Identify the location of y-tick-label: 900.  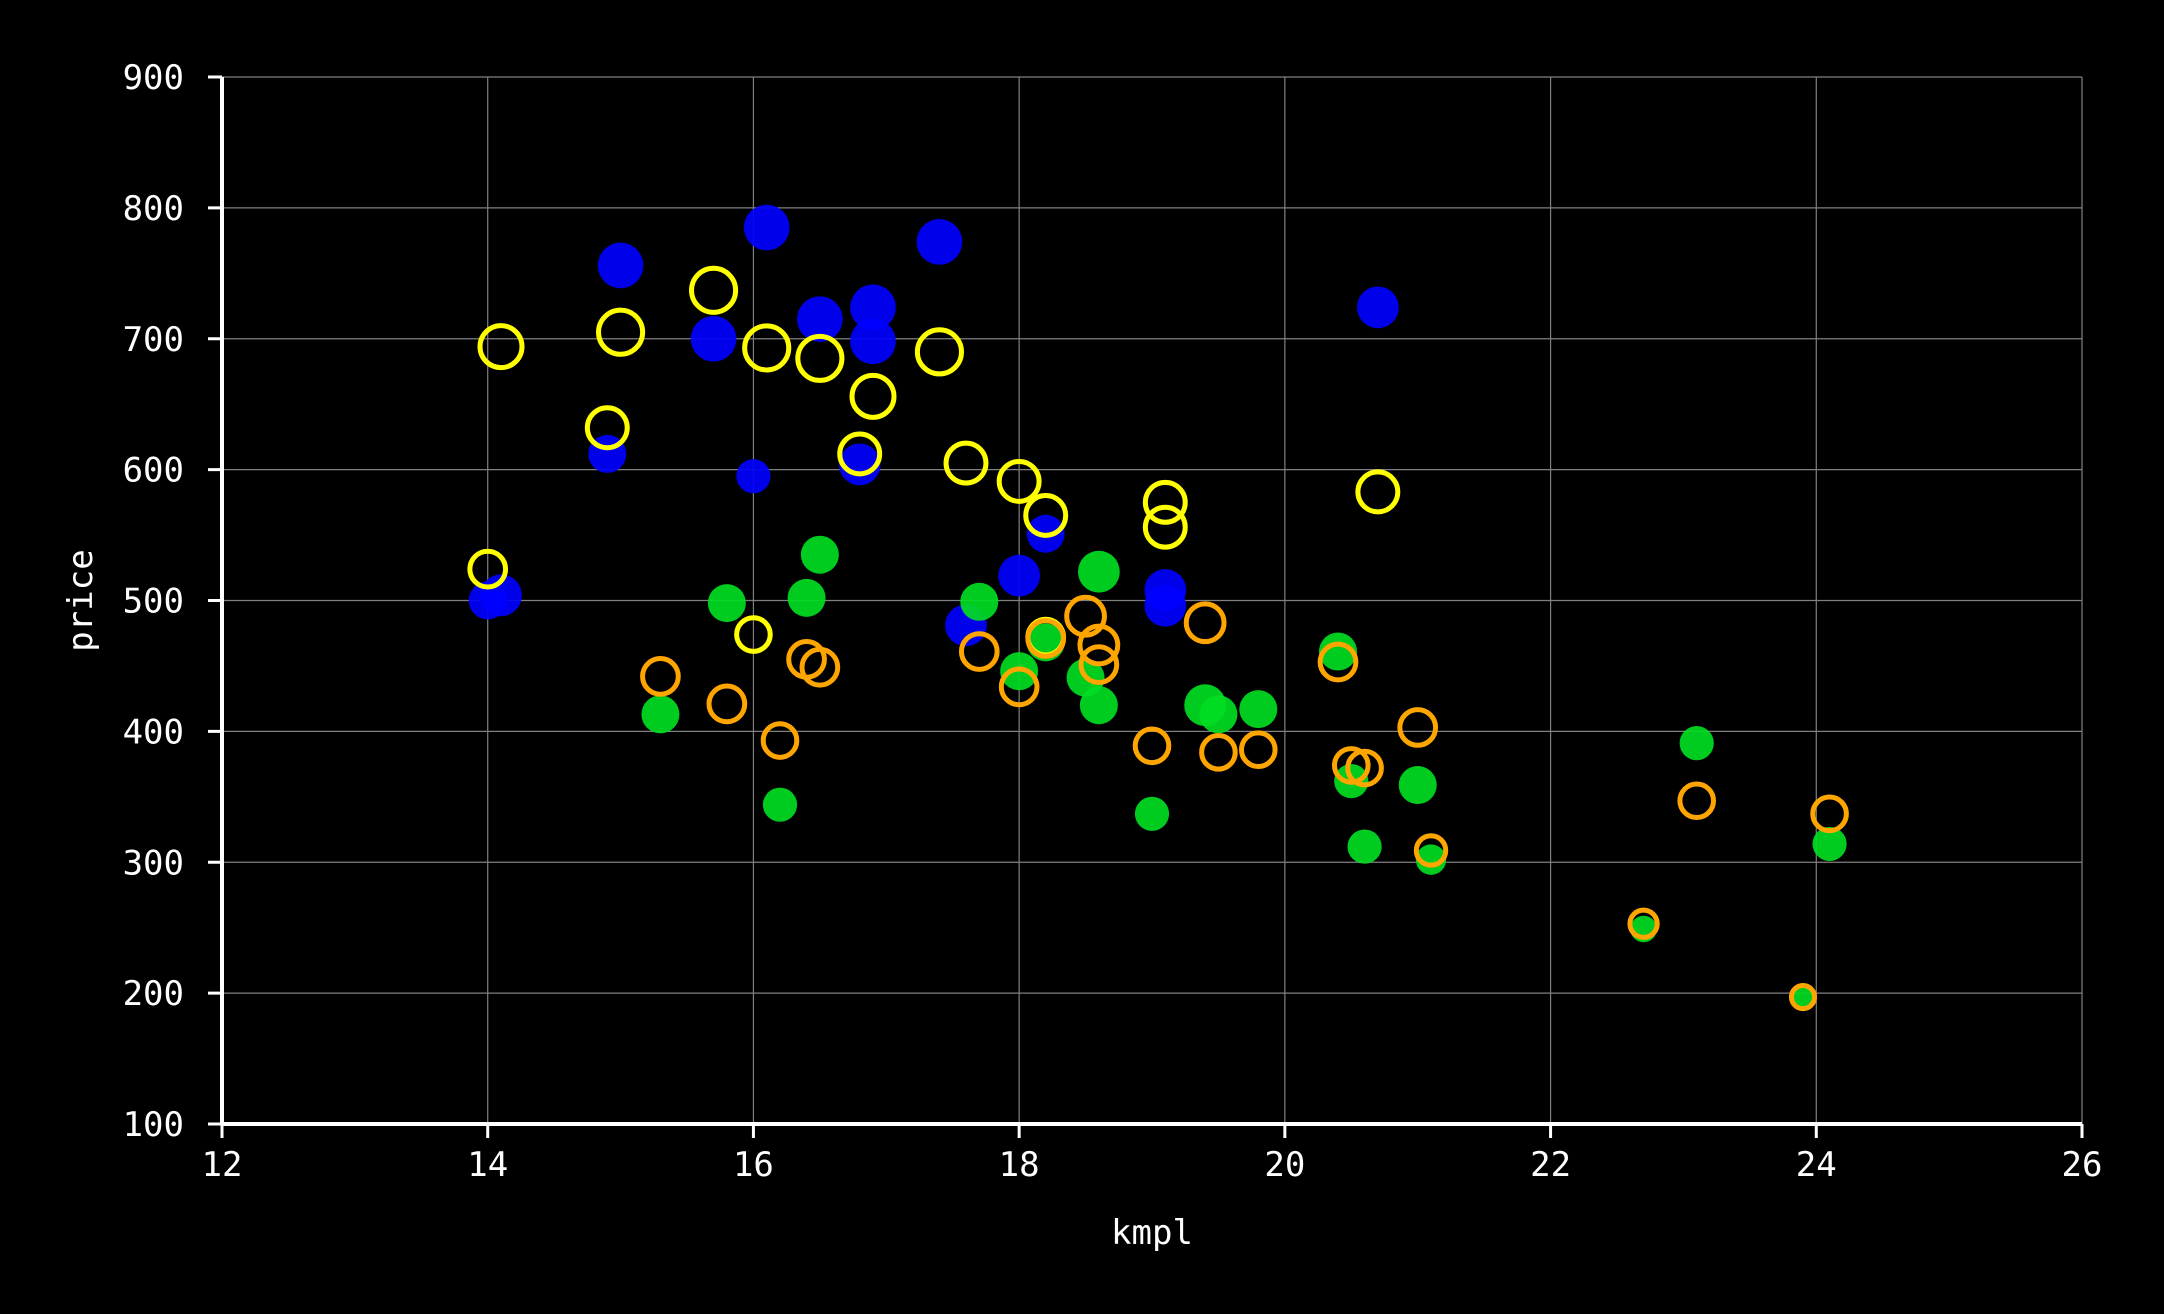
(153, 78).